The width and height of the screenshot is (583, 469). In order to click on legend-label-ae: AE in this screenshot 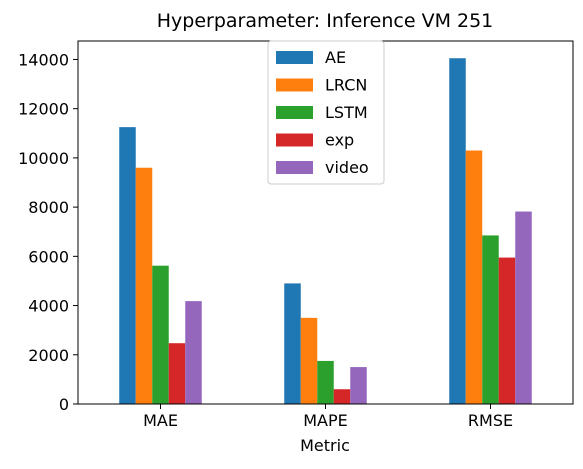, I will do `click(335, 57)`.